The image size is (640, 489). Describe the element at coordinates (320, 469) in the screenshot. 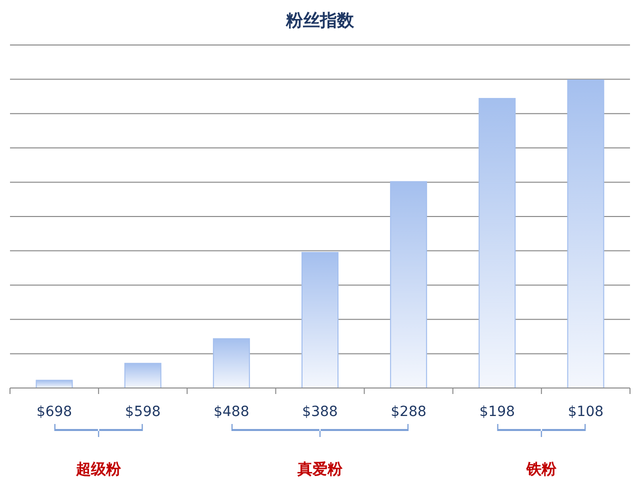

I see `text: 真爱粉` at that location.